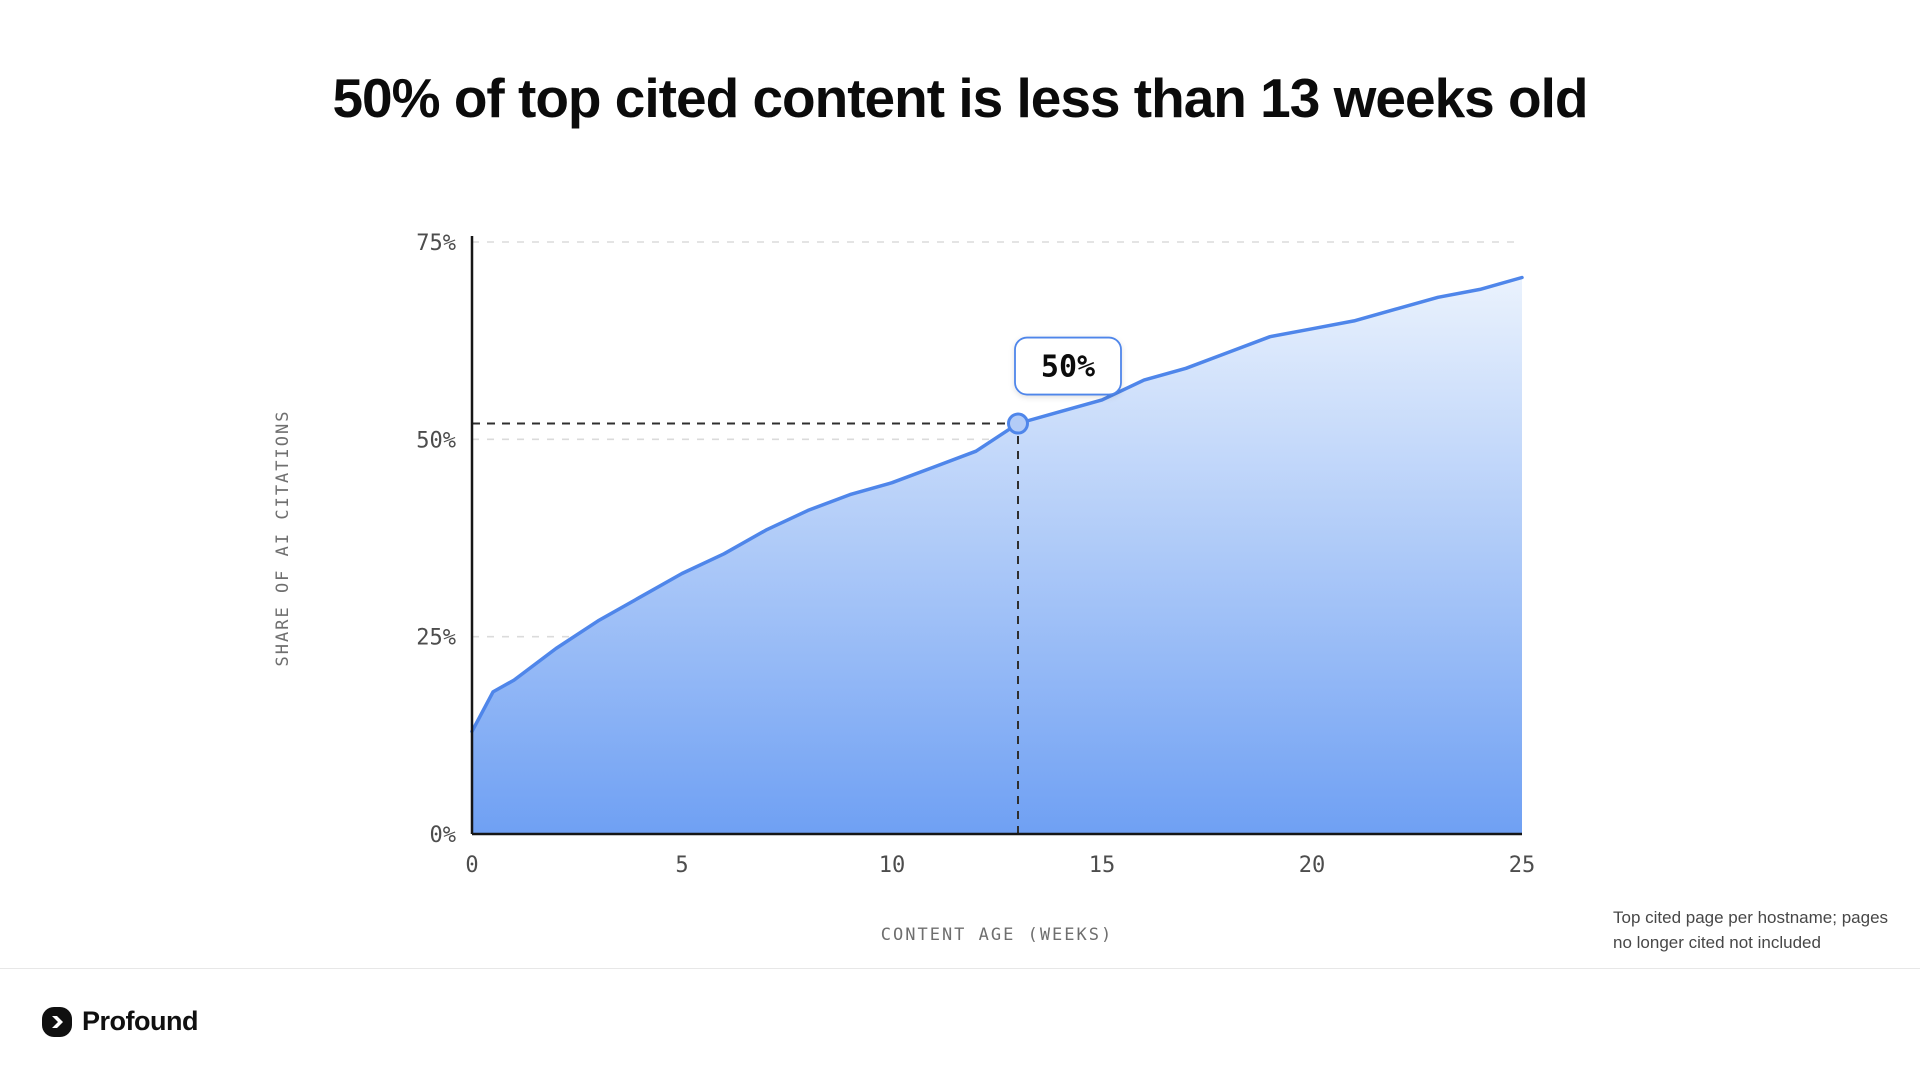  What do you see at coordinates (681, 865) in the screenshot?
I see `x-tick-label: 5` at bounding box center [681, 865].